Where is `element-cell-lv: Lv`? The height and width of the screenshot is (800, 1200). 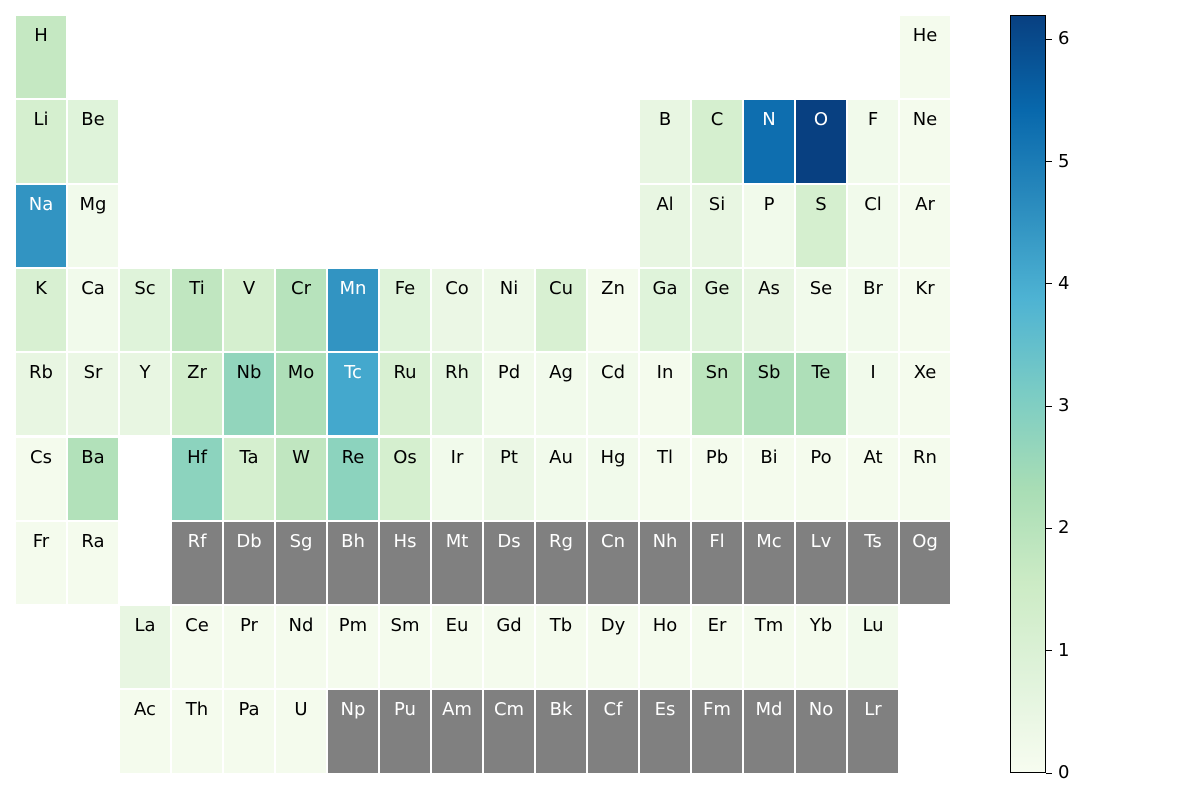
element-cell-lv: Lv is located at coordinates (821, 563).